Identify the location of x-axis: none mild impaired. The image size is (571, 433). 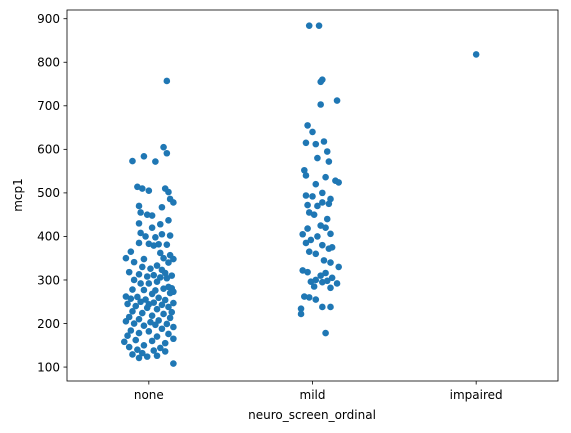
(318, 391).